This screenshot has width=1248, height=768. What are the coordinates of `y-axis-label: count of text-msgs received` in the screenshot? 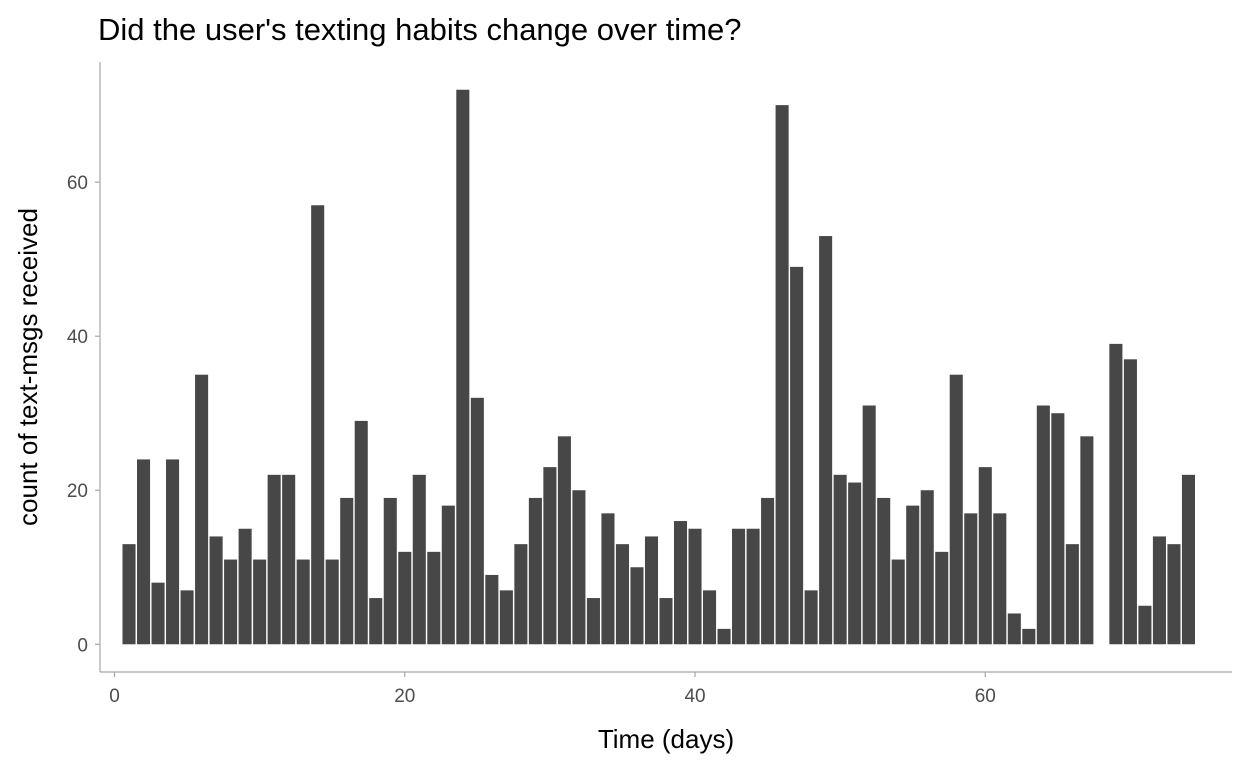 It's located at (28, 367).